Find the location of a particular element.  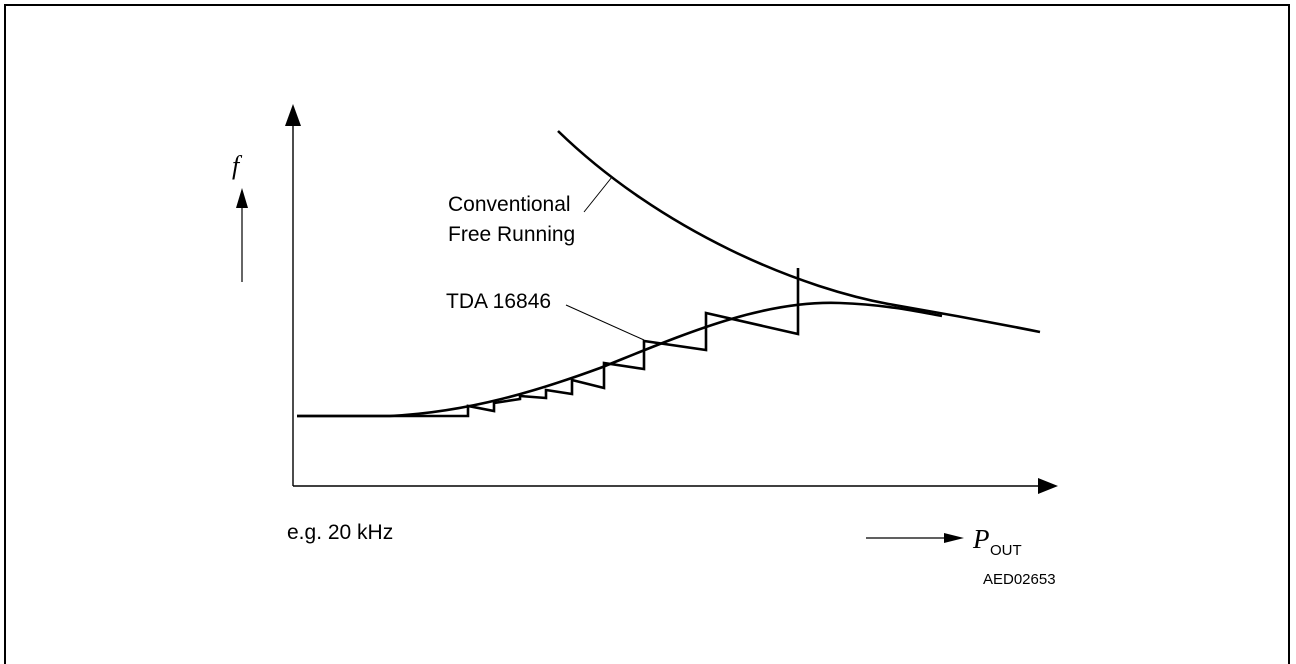

tda-sawtooth-curve is located at coordinates (548, 343).